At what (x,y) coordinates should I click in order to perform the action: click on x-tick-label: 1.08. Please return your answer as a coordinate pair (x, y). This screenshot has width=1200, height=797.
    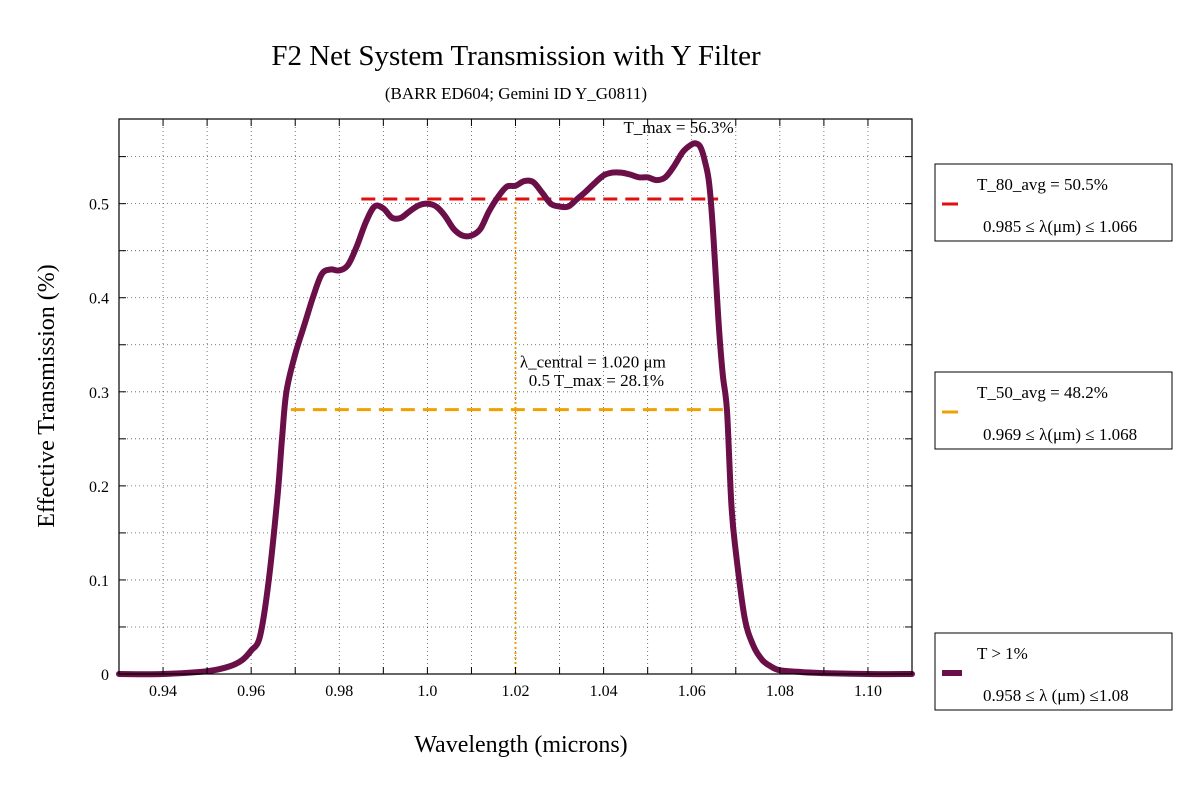
    Looking at the image, I should click on (780, 691).